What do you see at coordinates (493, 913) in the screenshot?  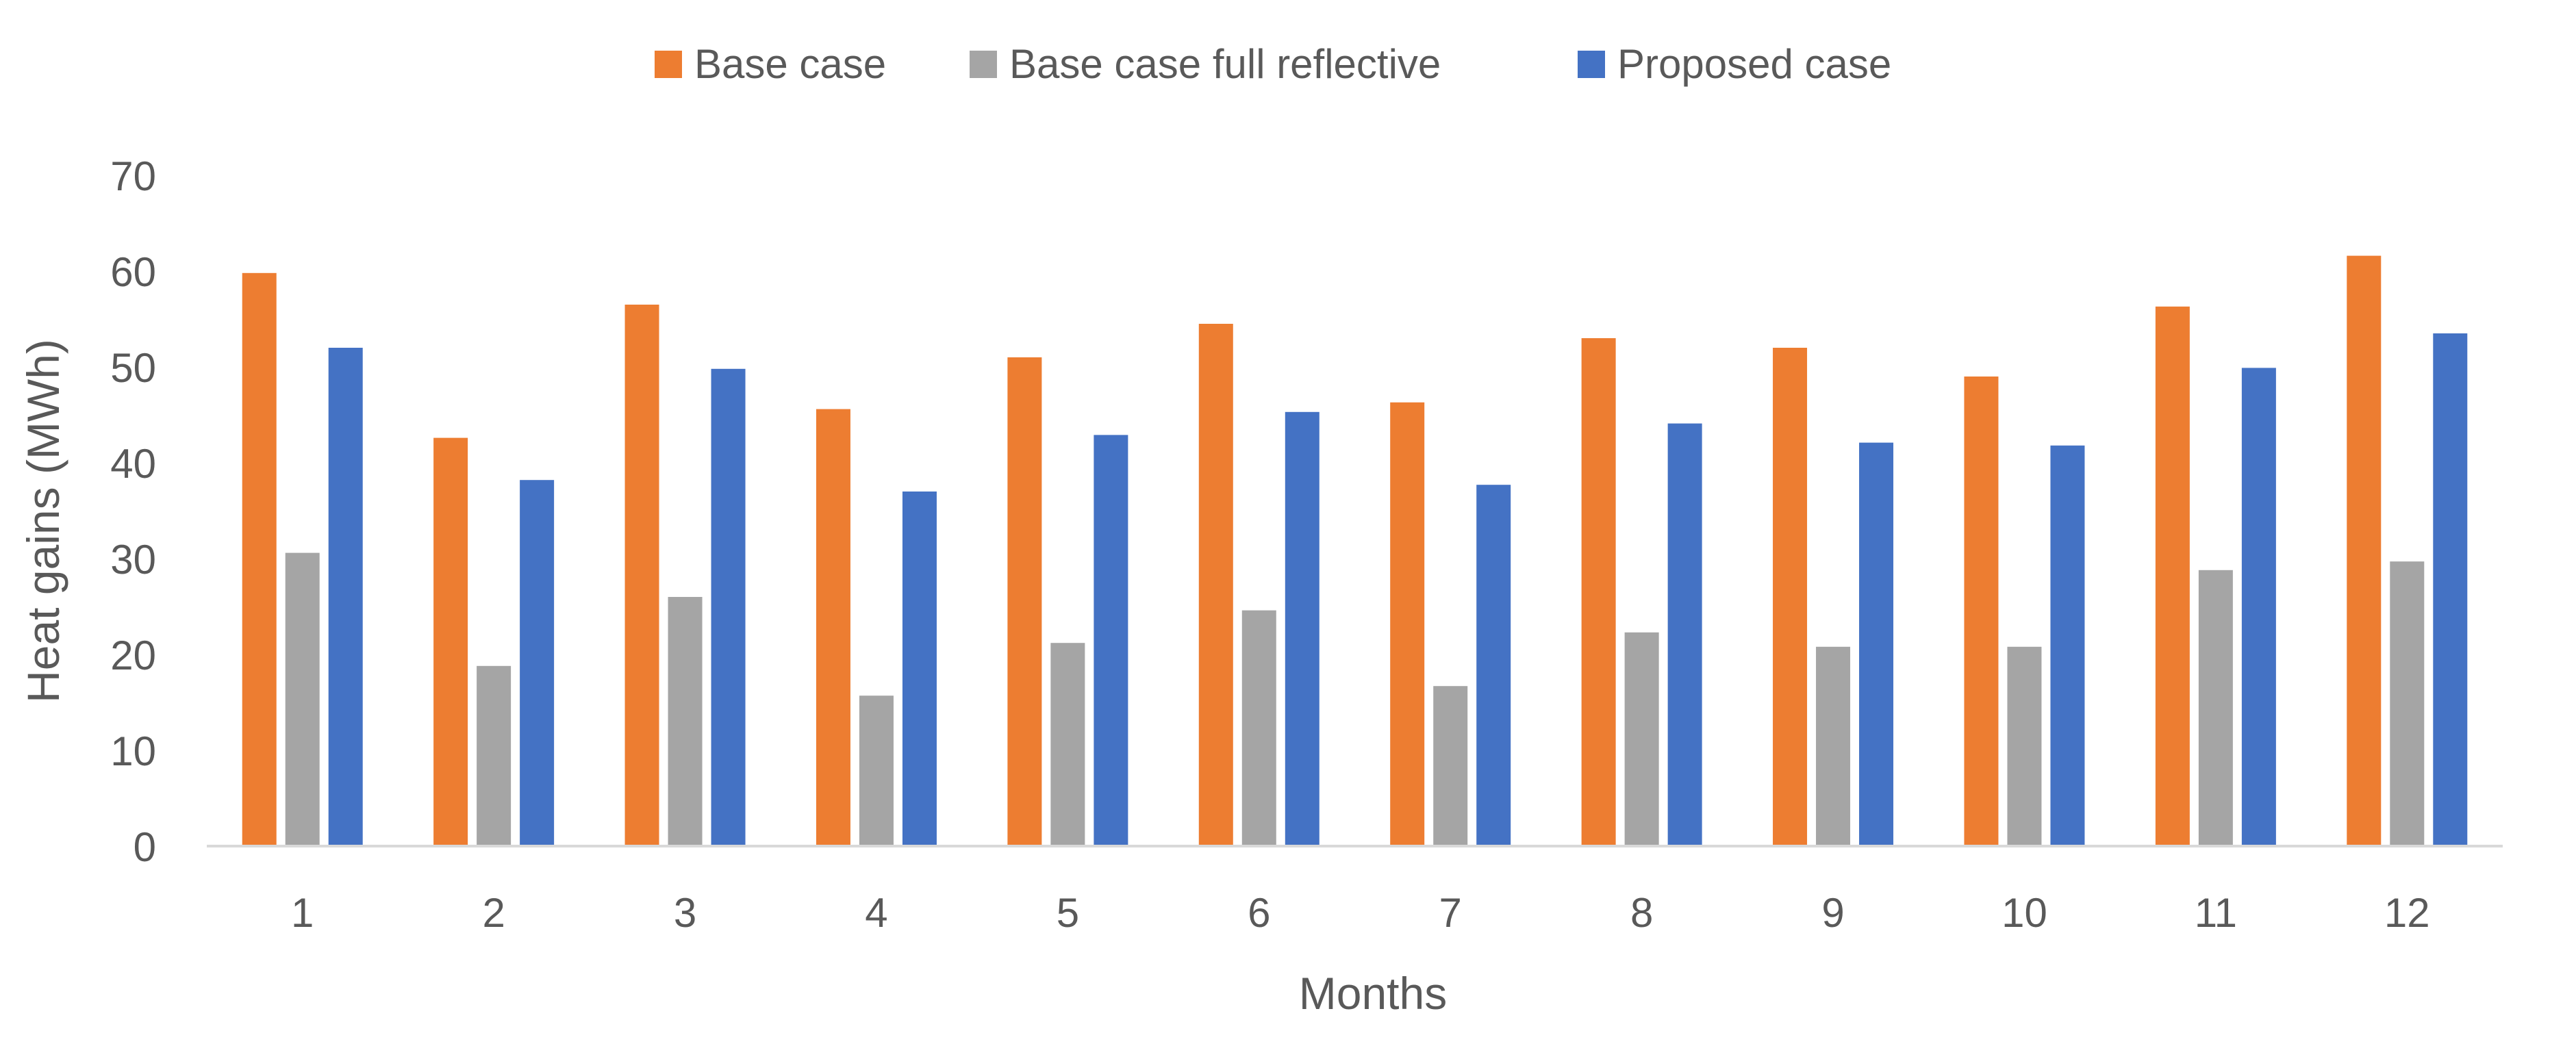 I see `x-tick-label: 2` at bounding box center [493, 913].